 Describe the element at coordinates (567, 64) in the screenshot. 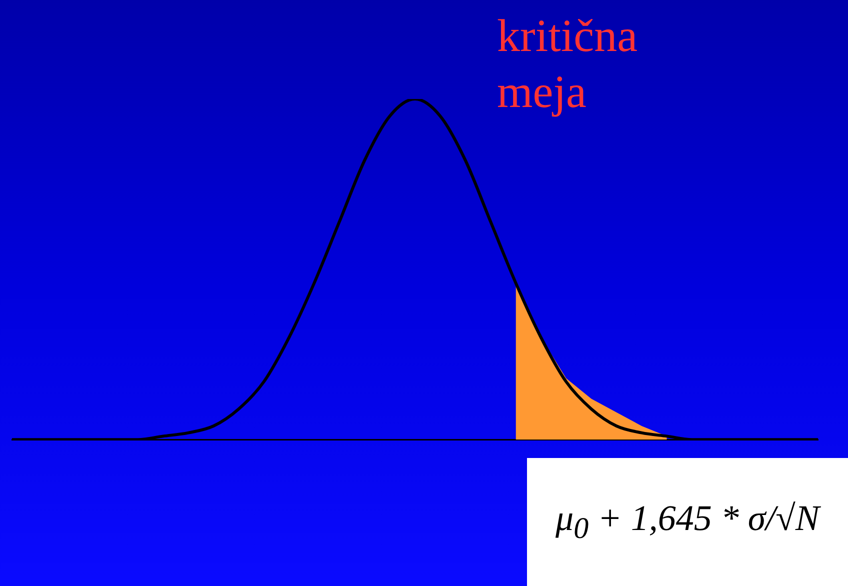

I see `annotation: kritična meja` at that location.